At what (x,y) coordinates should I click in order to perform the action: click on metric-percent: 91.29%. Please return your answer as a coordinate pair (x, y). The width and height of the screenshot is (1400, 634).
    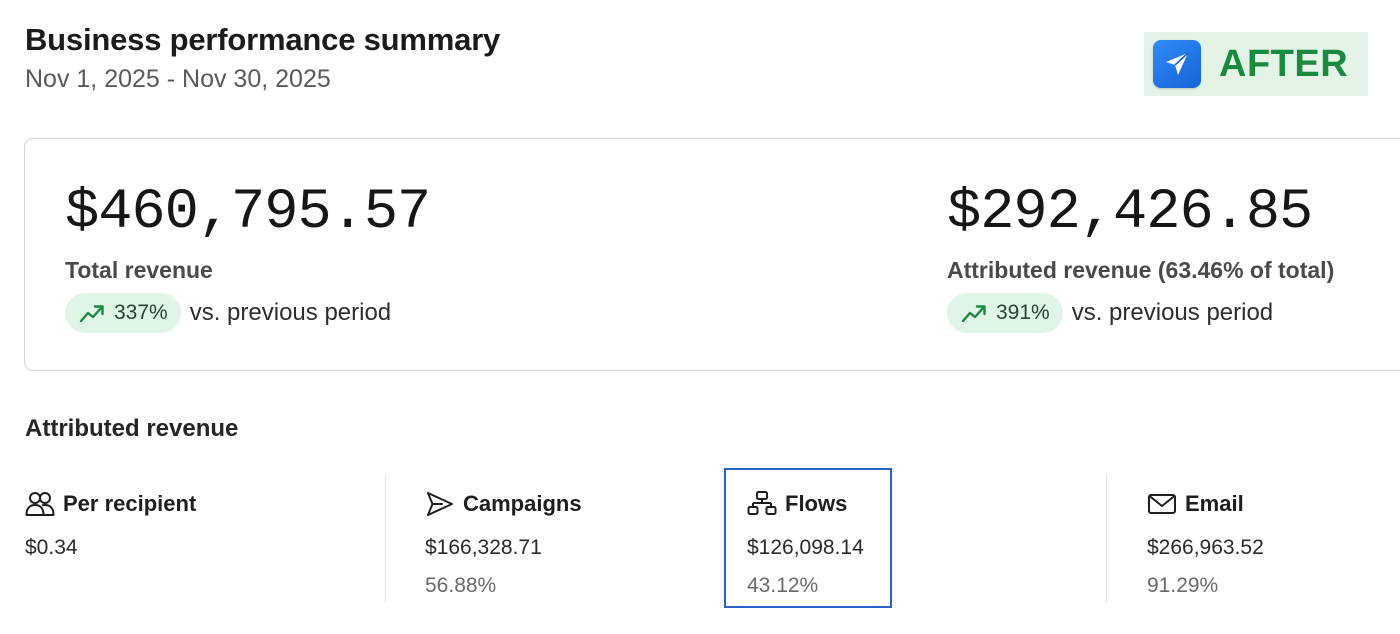
    Looking at the image, I should click on (1183, 585).